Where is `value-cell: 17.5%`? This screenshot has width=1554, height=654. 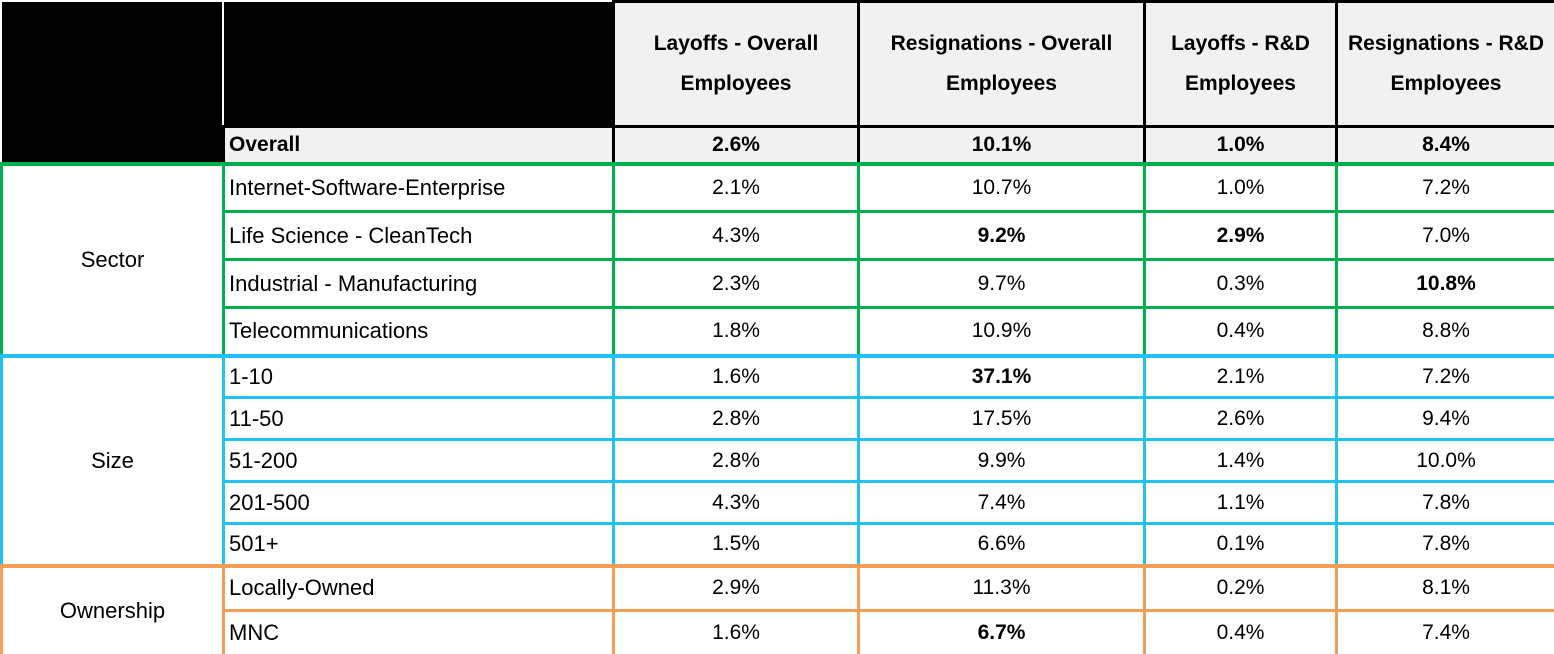 value-cell: 17.5% is located at coordinates (1001, 418).